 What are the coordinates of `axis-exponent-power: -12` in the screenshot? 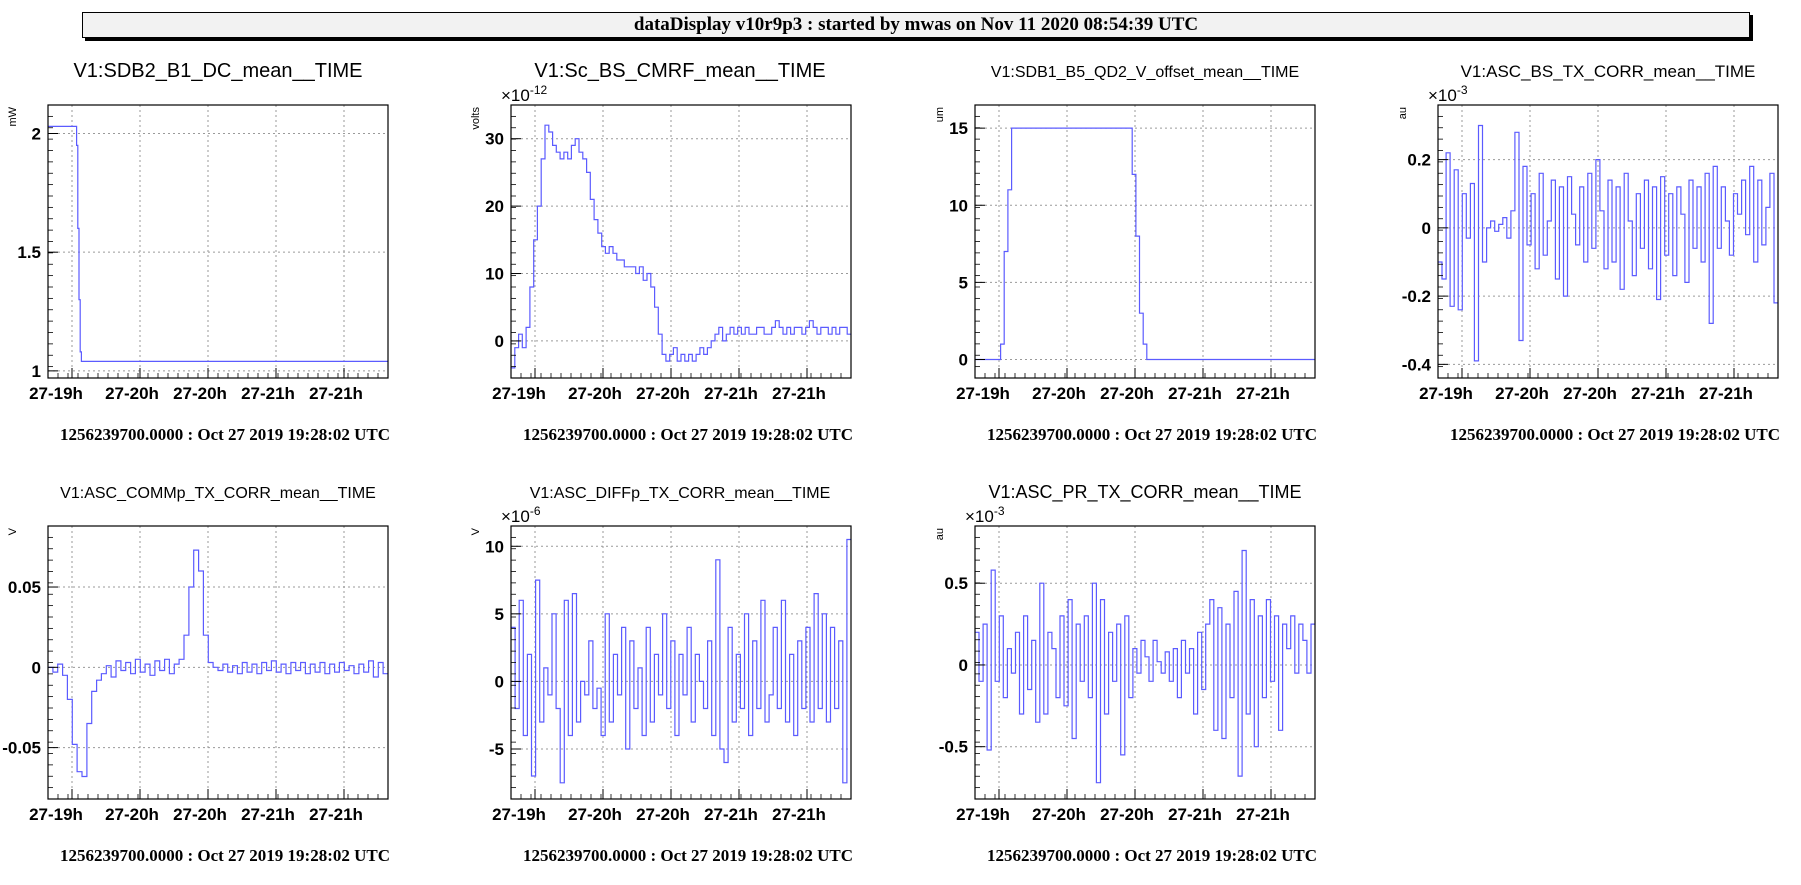 It's located at (539, 90).